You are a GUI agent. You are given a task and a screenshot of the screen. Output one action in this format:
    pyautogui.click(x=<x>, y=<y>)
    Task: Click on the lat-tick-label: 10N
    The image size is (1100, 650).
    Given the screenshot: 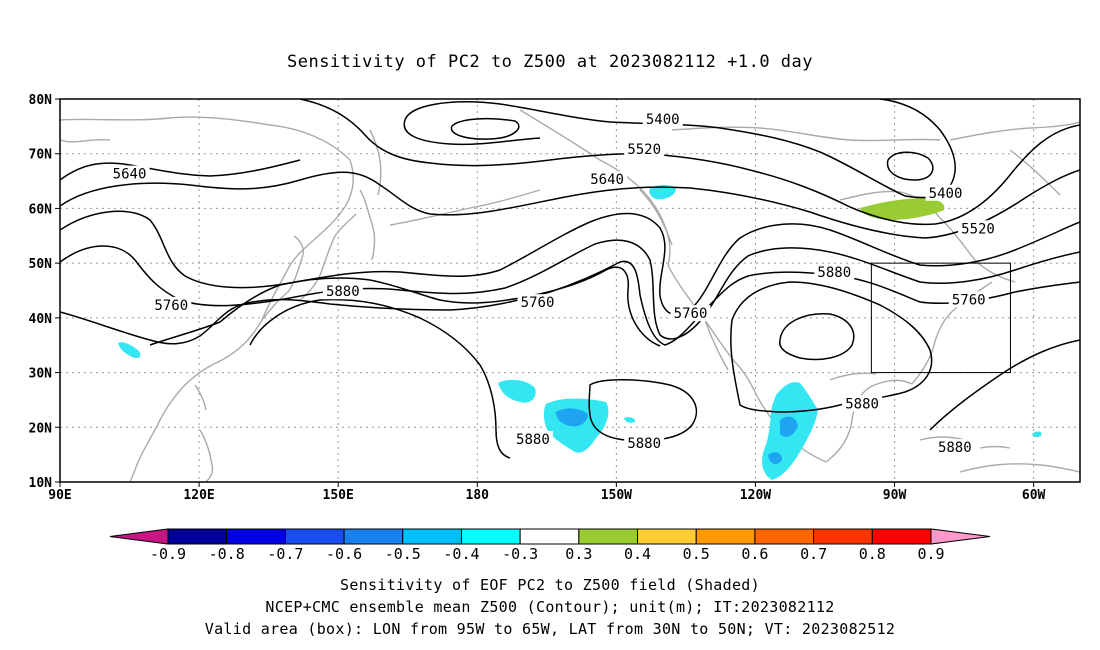 What is the action you would take?
    pyautogui.click(x=41, y=483)
    